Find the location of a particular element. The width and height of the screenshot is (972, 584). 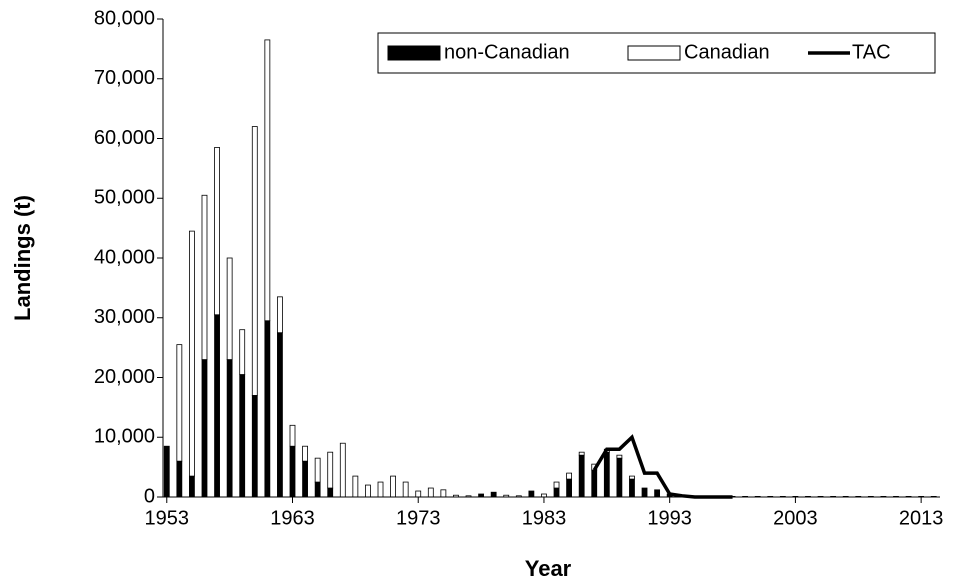

y-tick-label: 80,000 is located at coordinates (124, 18).